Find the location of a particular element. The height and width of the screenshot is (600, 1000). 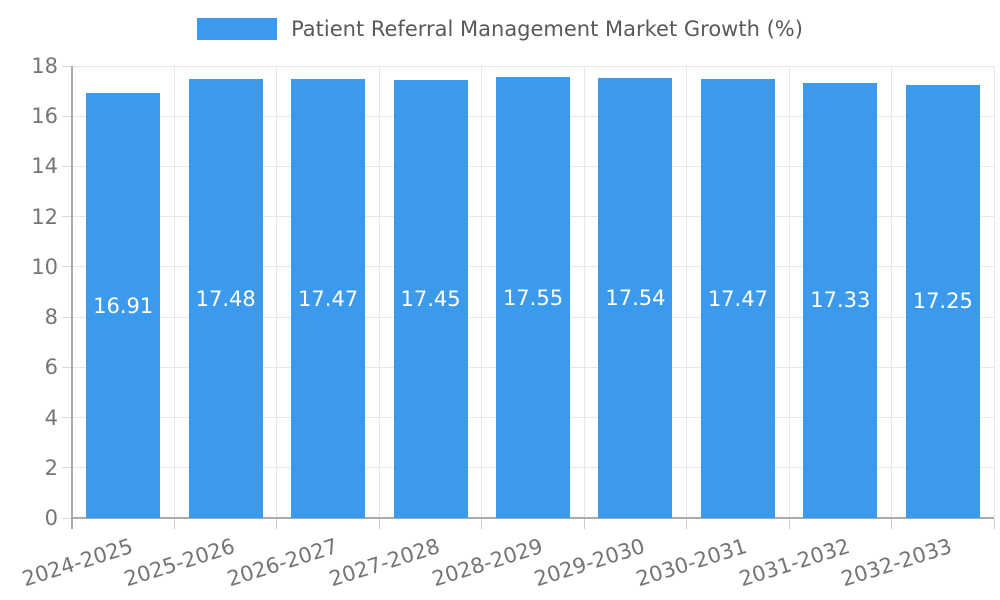

y-axis-tick-label: 6 is located at coordinates (51, 367).